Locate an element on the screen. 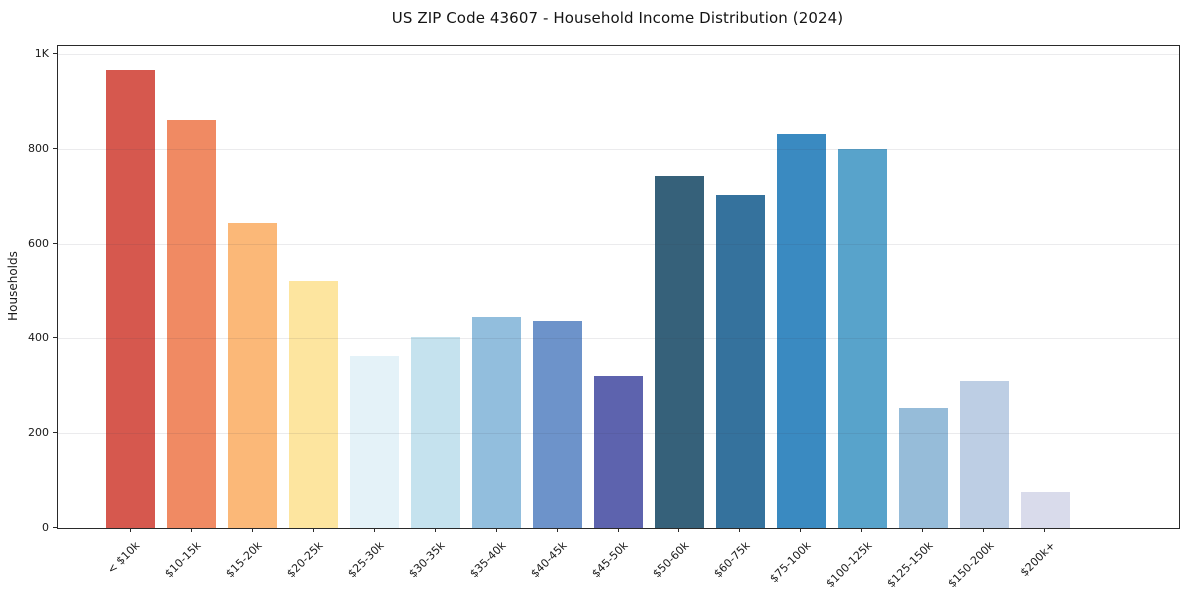  x-tick-label: $60-75k is located at coordinates (732, 560).